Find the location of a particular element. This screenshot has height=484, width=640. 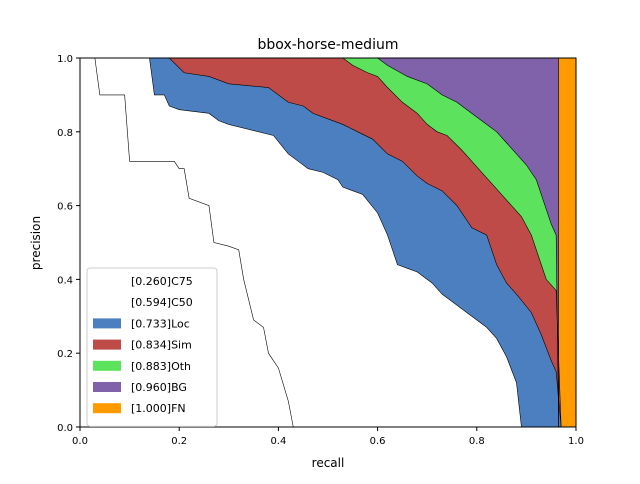

legend-swatch-sim is located at coordinates (107, 344).